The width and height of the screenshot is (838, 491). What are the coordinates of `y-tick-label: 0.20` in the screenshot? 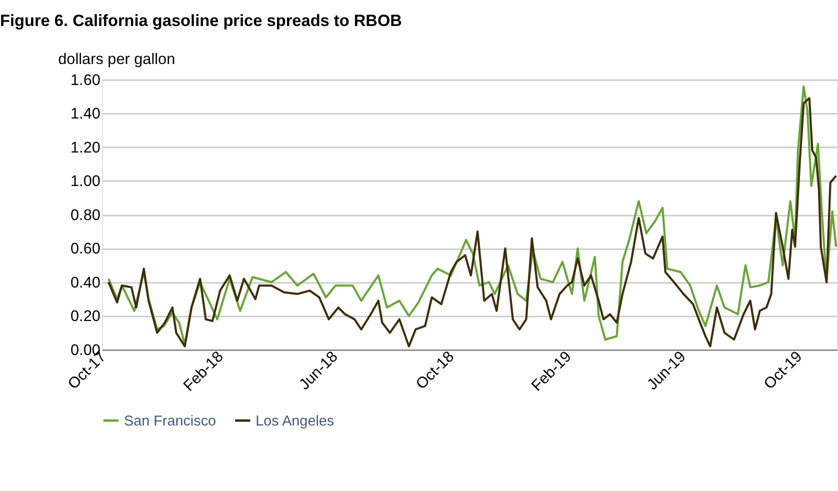 It's located at (85, 317).